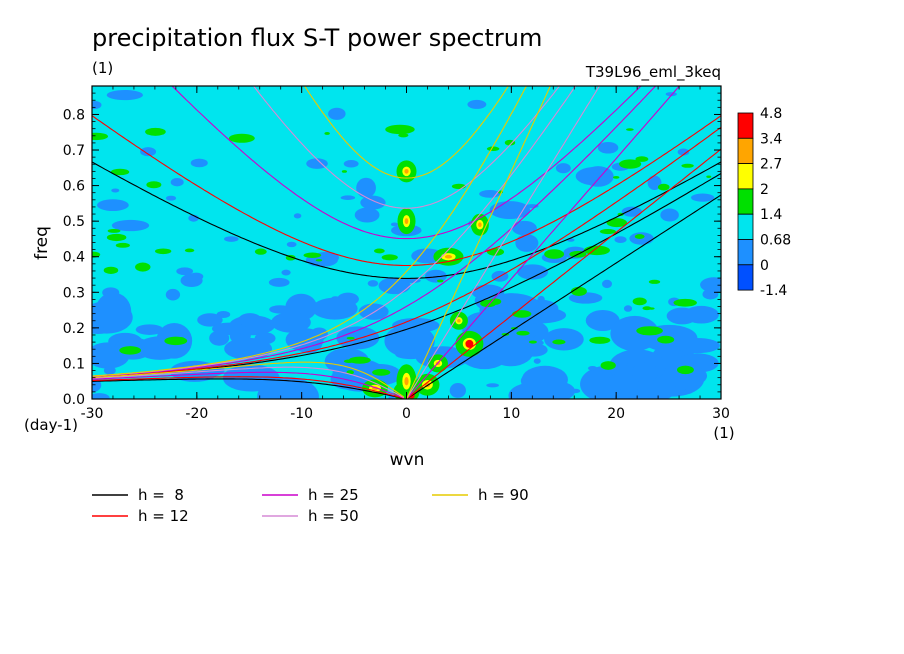 The width and height of the screenshot is (904, 654). Describe the element at coordinates (503, 242) in the screenshot. I see `kelvin-curve` at that location.